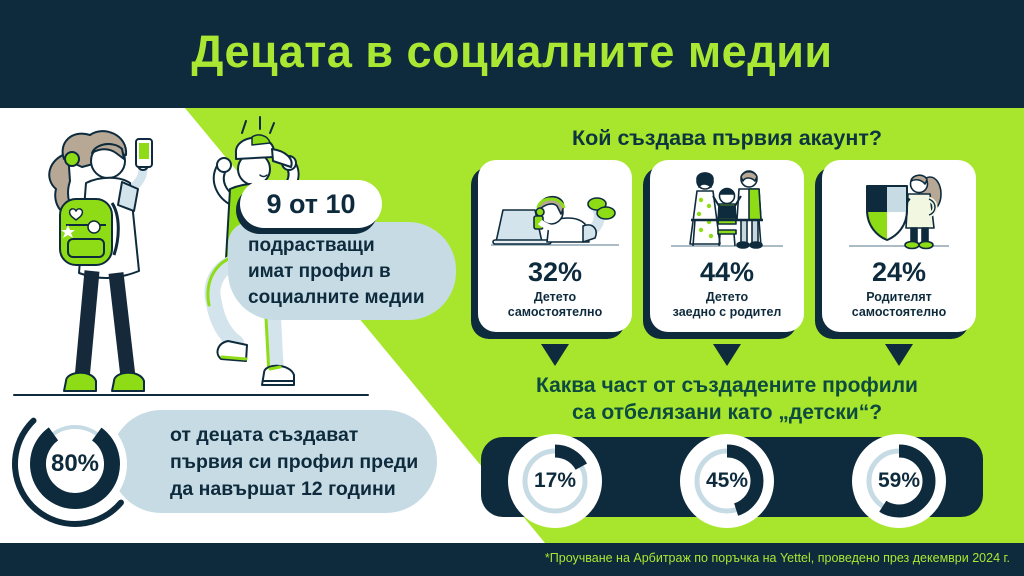 Image resolution: width=1024 pixels, height=576 pixels. I want to click on q2-line-2: са отбелязани като „детски“?, so click(727, 412).